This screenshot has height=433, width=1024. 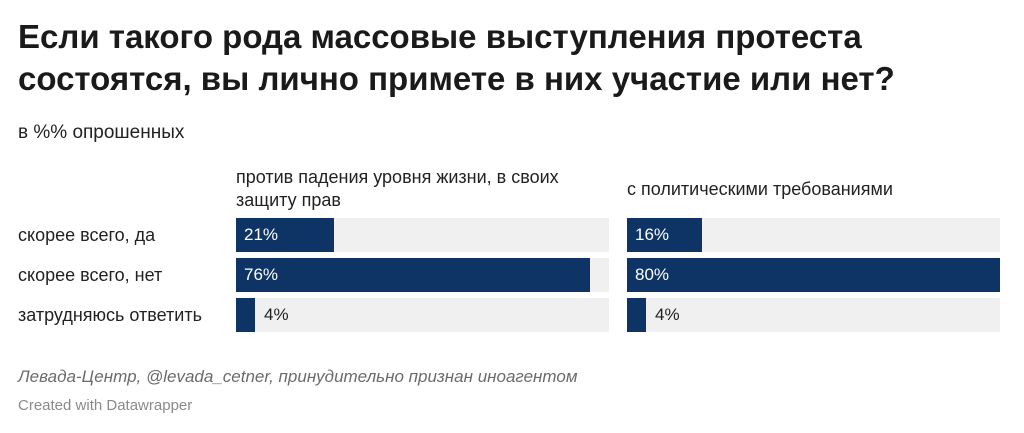 I want to click on bar-track: 16%, so click(x=813, y=235).